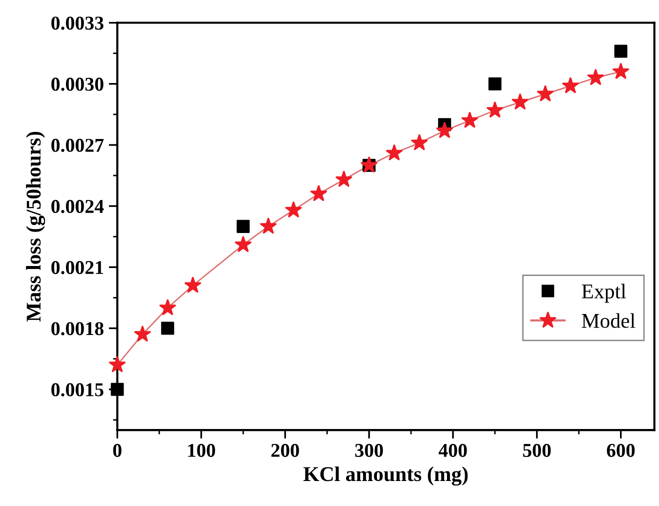 This screenshot has width=659, height=506. I want to click on x-tick-label: 600, so click(620, 450).